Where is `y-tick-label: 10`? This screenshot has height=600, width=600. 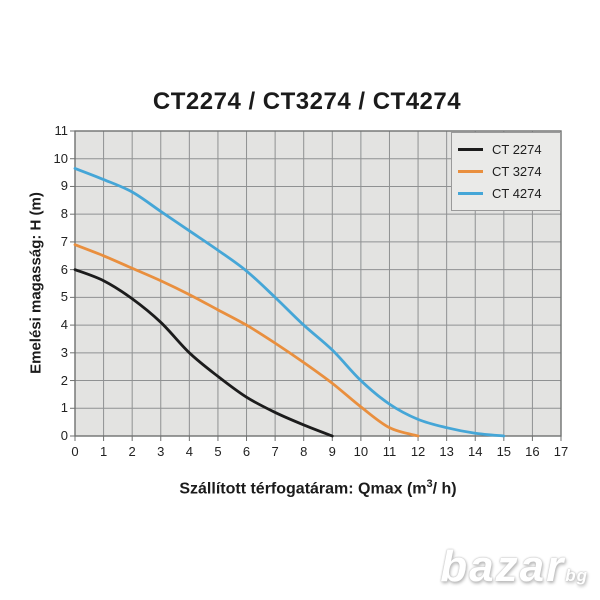 y-tick-label: 10 is located at coordinates (60, 158).